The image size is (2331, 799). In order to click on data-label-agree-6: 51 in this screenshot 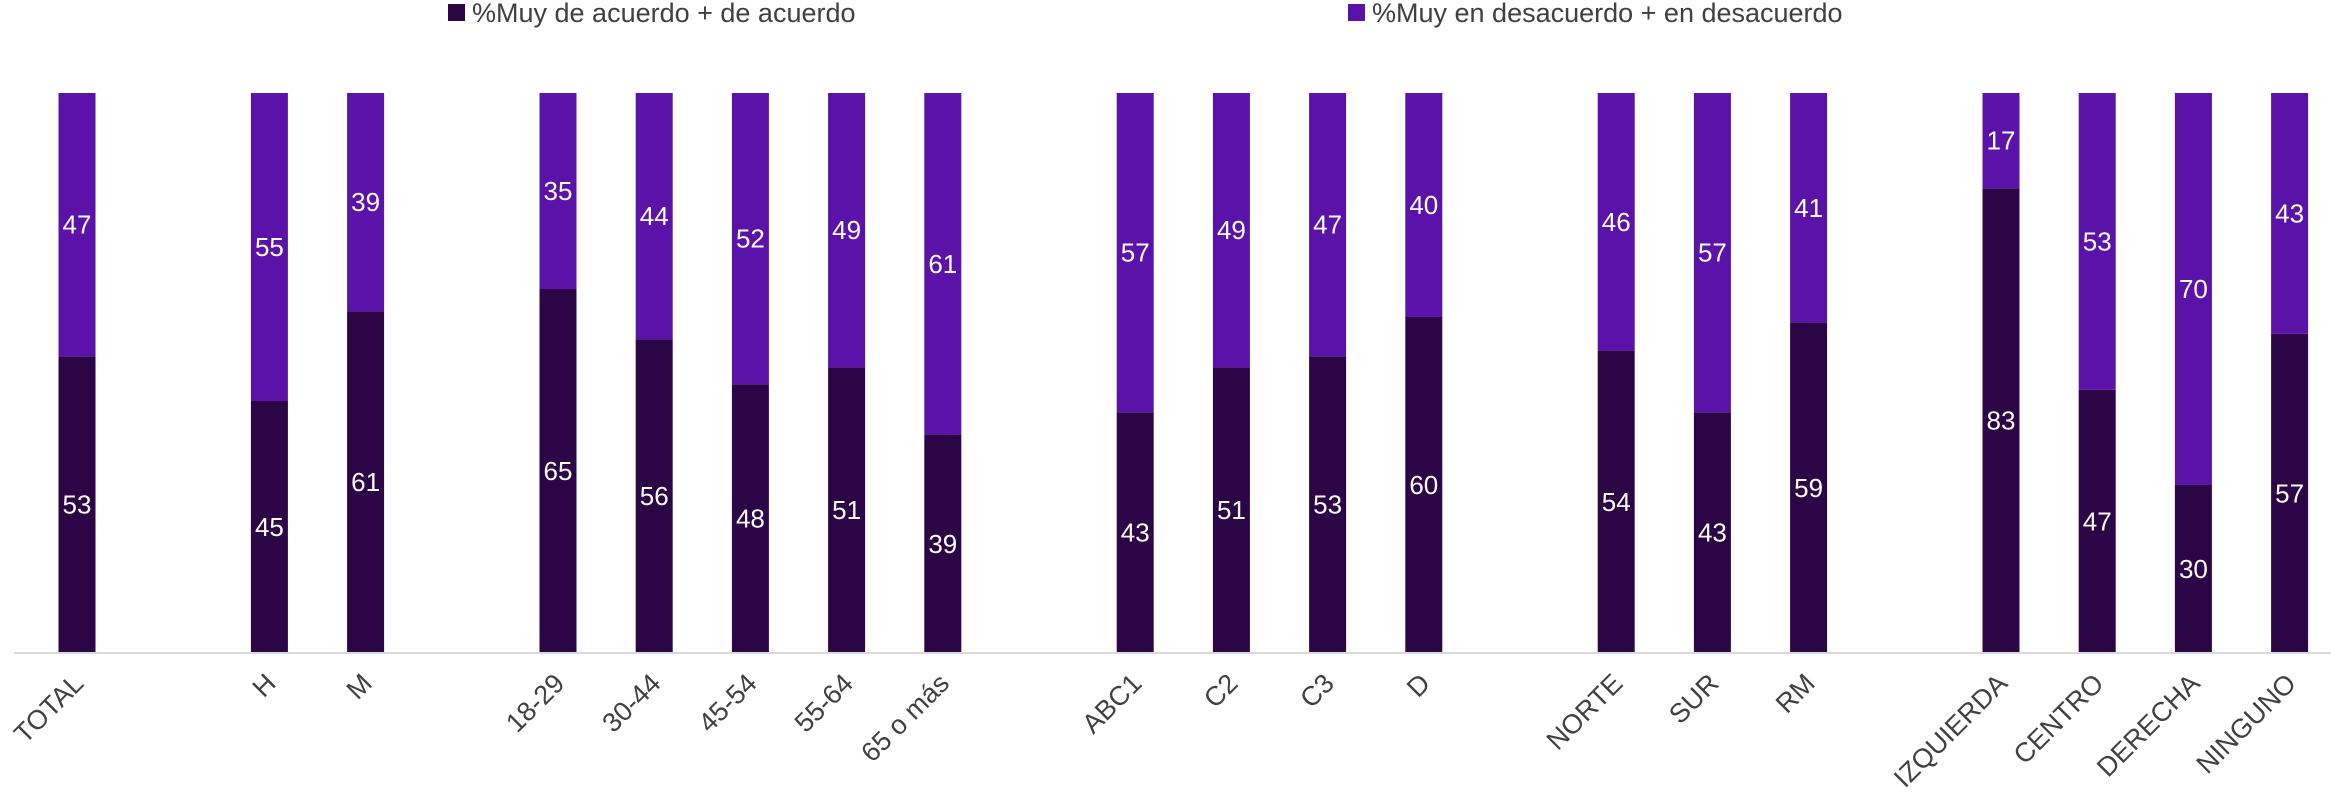, I will do `click(846, 510)`.